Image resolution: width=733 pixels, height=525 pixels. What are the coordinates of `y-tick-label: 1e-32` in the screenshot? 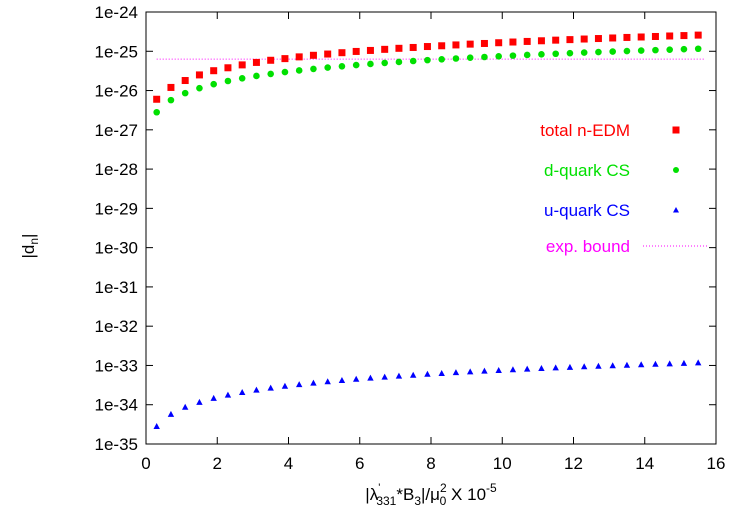 It's located at (116, 326).